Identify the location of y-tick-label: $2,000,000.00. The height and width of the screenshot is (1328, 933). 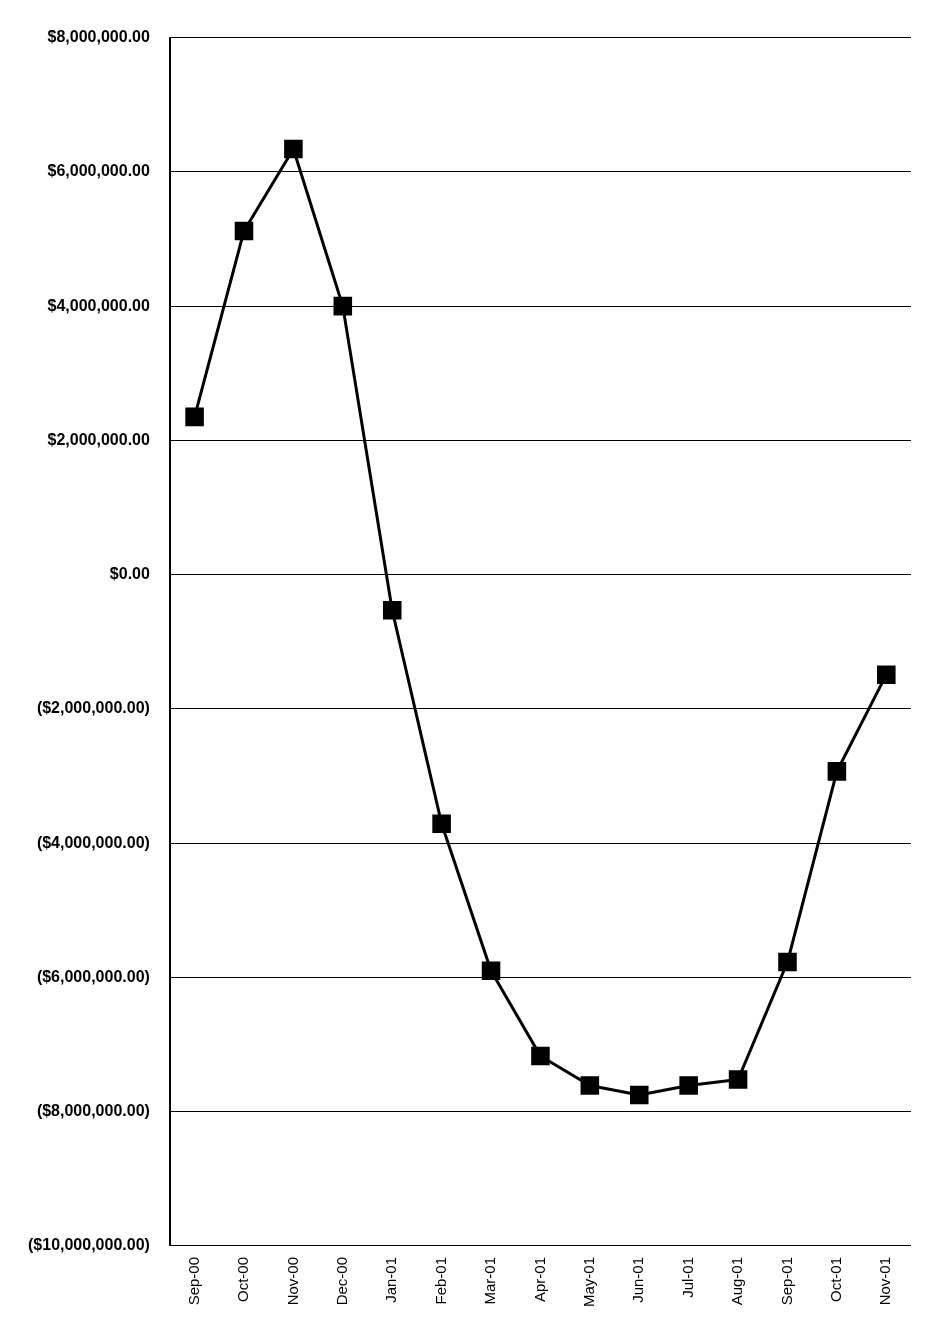
(98, 439).